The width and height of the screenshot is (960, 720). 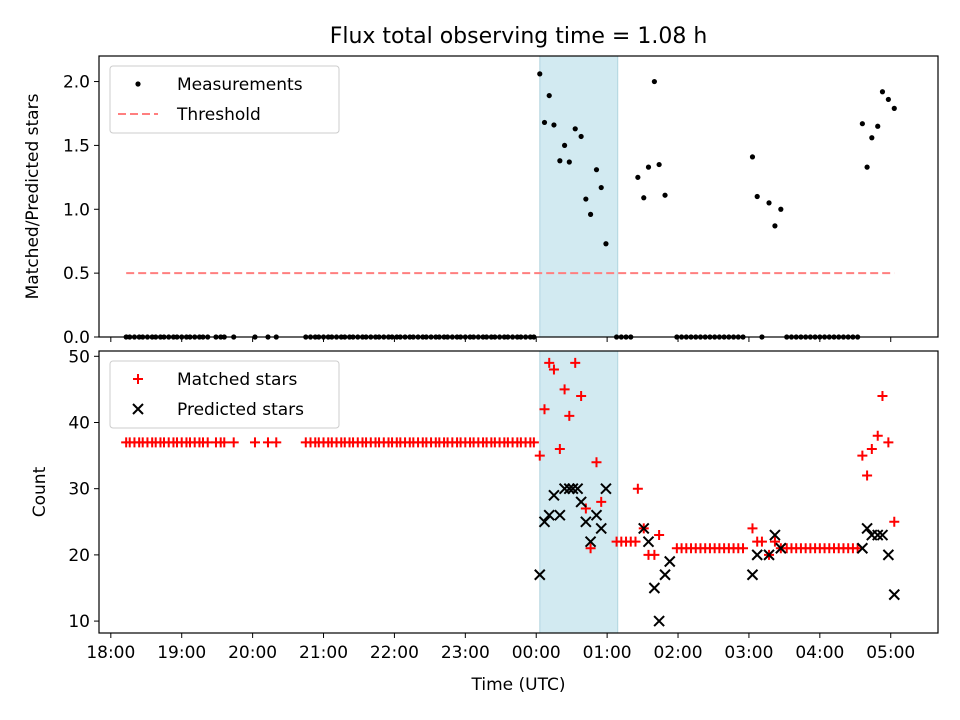 I want to click on legend: Matched stars Predicted stars, so click(x=224, y=394).